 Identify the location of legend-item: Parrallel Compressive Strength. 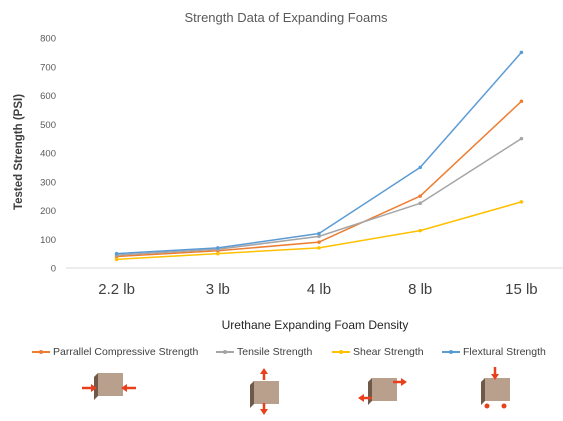
(115, 352).